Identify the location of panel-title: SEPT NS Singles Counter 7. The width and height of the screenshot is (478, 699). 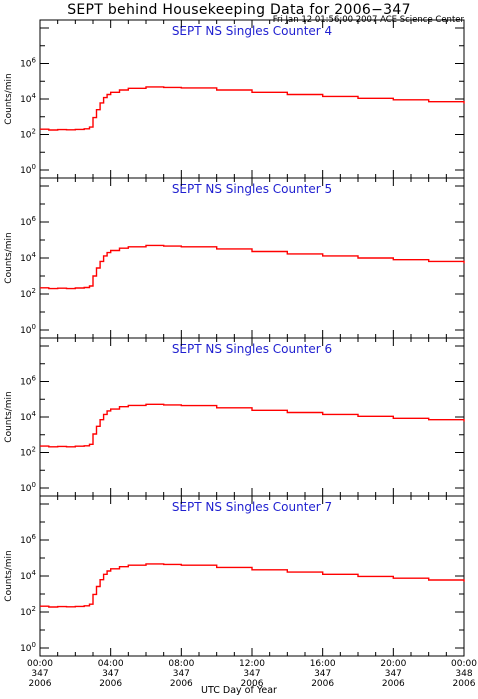
(252, 507).